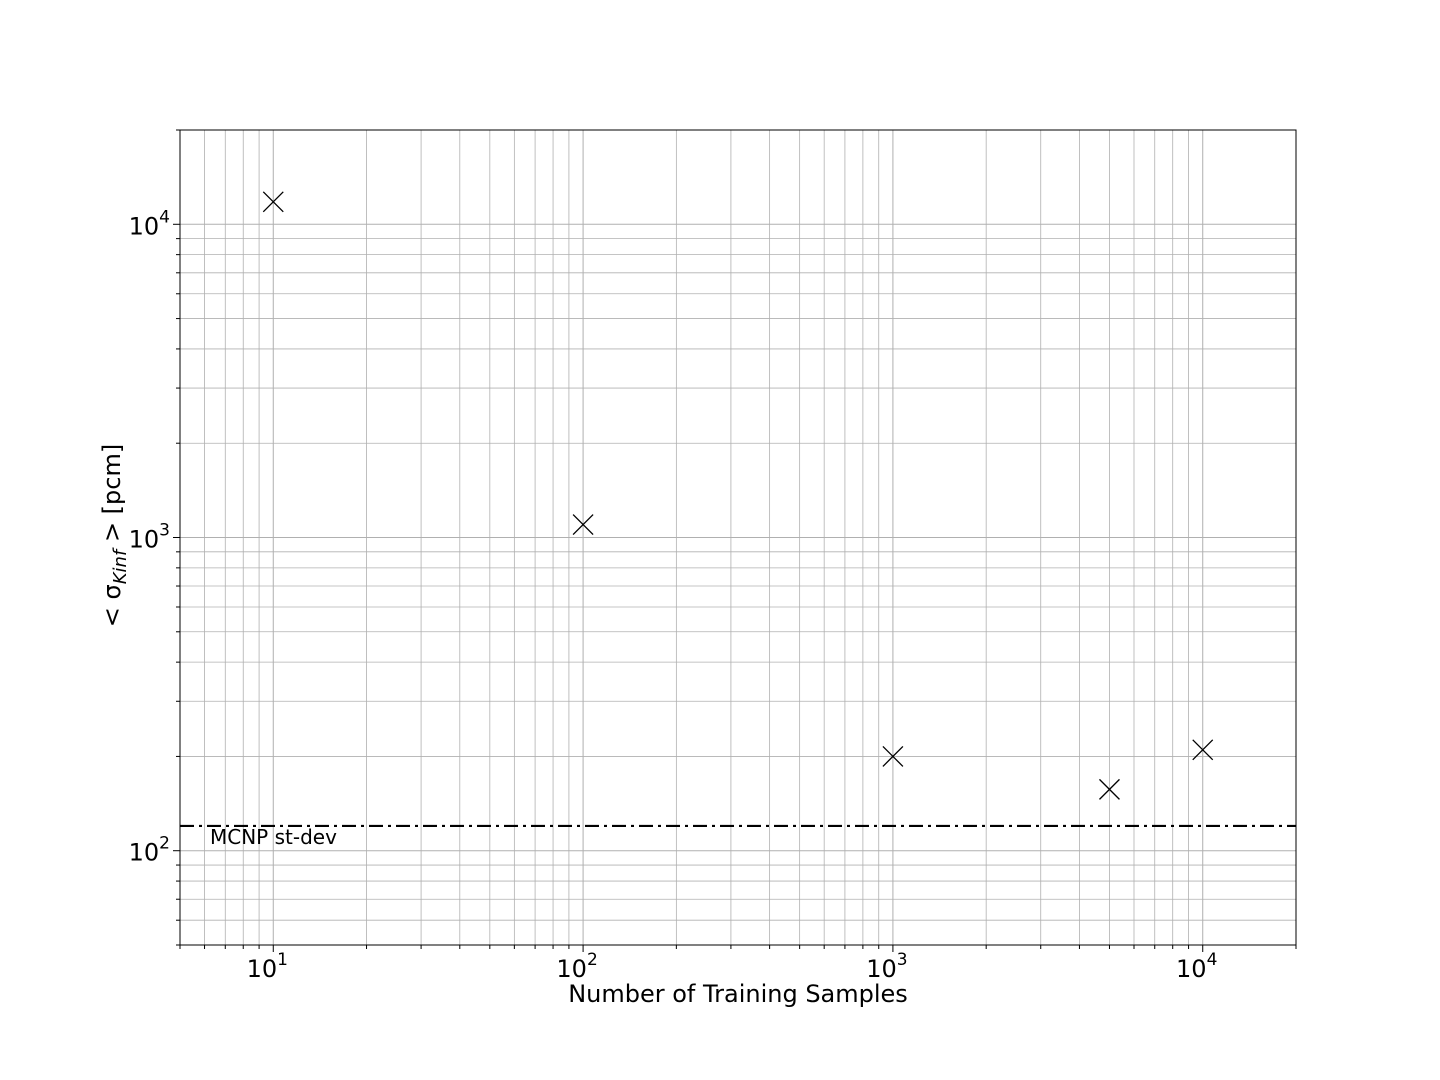 Image resolution: width=1440 pixels, height=1080 pixels. I want to click on y-axis-label-subscript: Kinf, so click(120, 565).